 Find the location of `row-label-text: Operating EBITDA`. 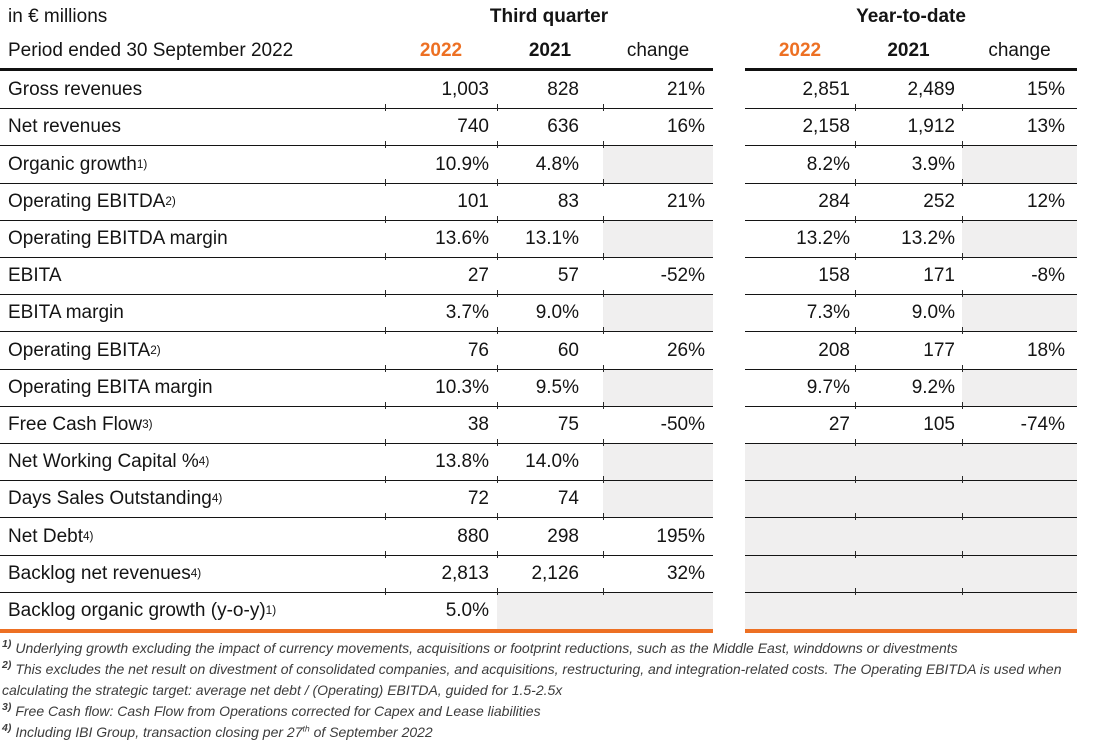

row-label-text: Operating EBITDA is located at coordinates (87, 201).